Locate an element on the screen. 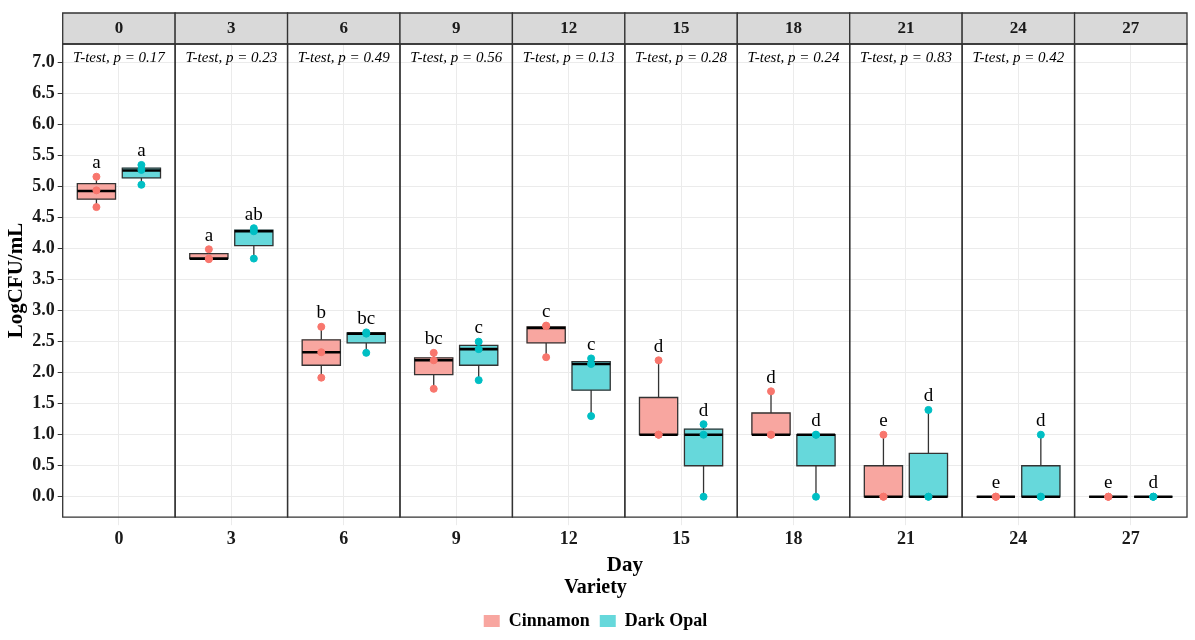 The height and width of the screenshot is (640, 1195). y-tick-label: 3.5 is located at coordinates (43, 278).